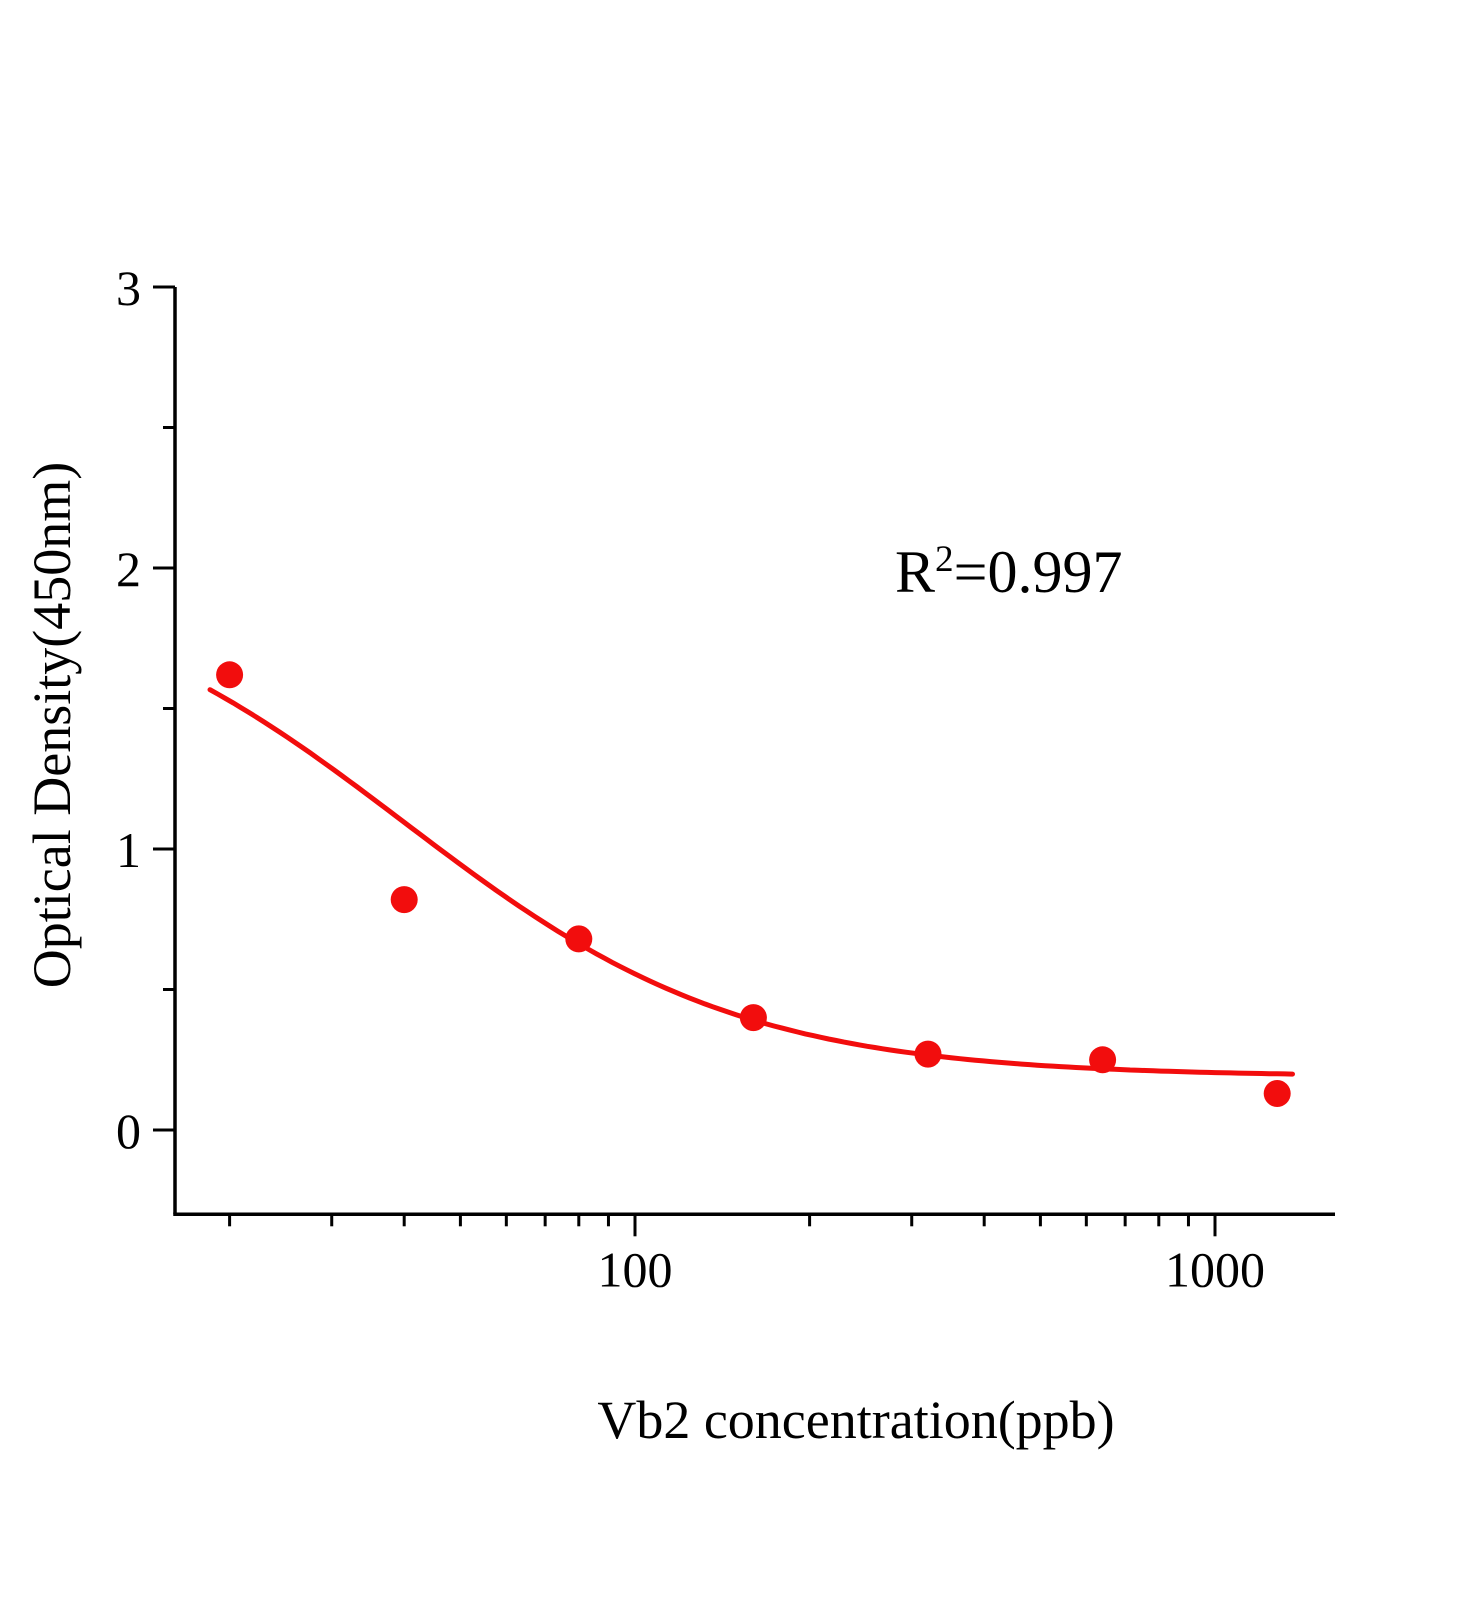 The height and width of the screenshot is (1600, 1472). I want to click on x-axis-label: Vb2 concentration(ppb), so click(856, 1420).